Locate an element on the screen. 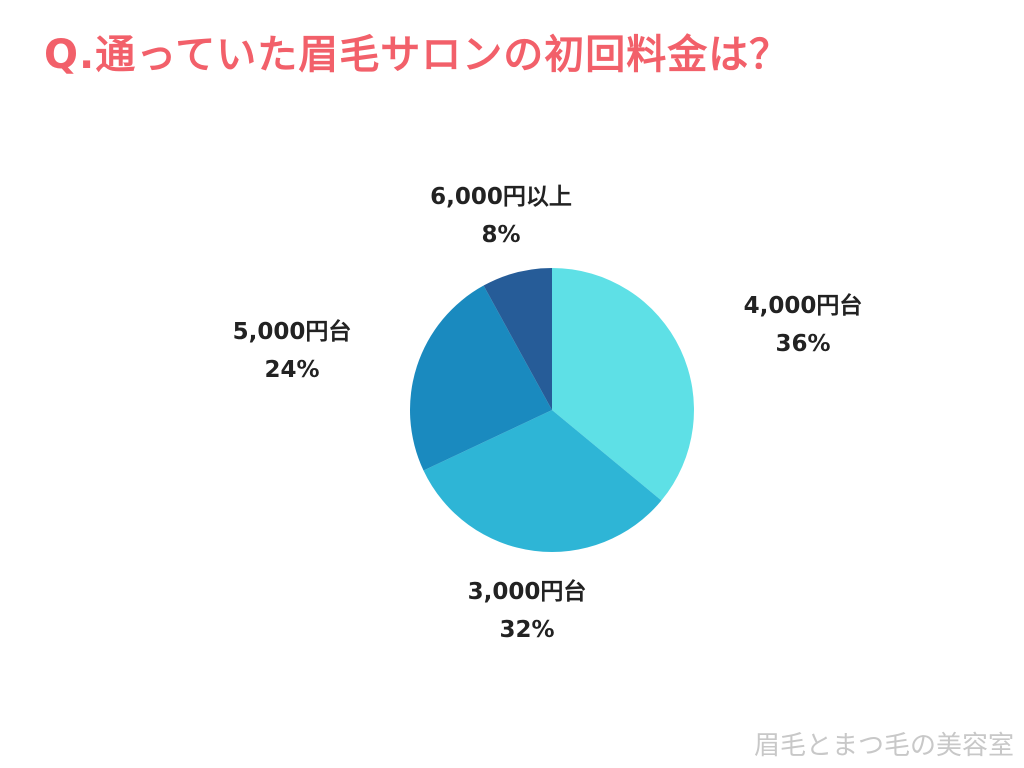 Image resolution: width=1024 pixels, height=768 pixels. watermark-text: 眉毛とまつ毛の美容室 is located at coordinates (883, 746).